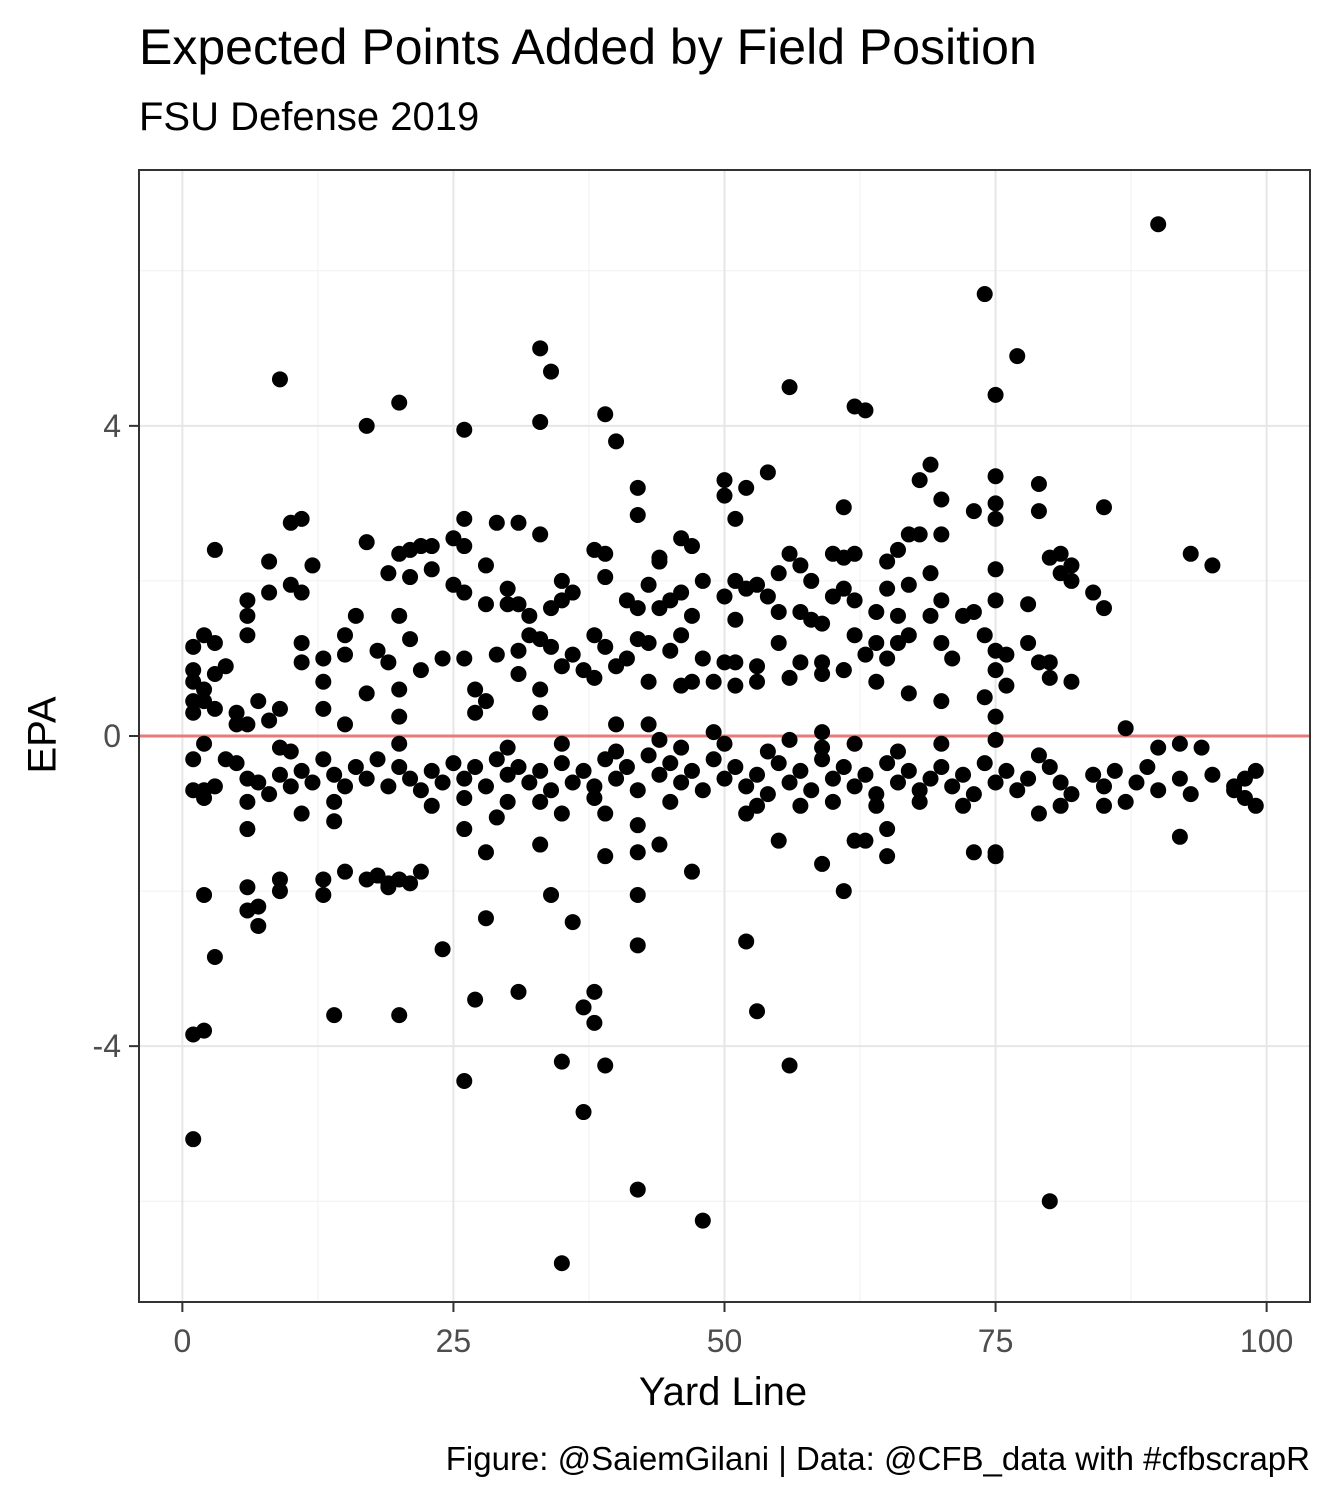 The image size is (1334, 1506). Describe the element at coordinates (725, 1341) in the screenshot. I see `x-tick-label: 50` at that location.